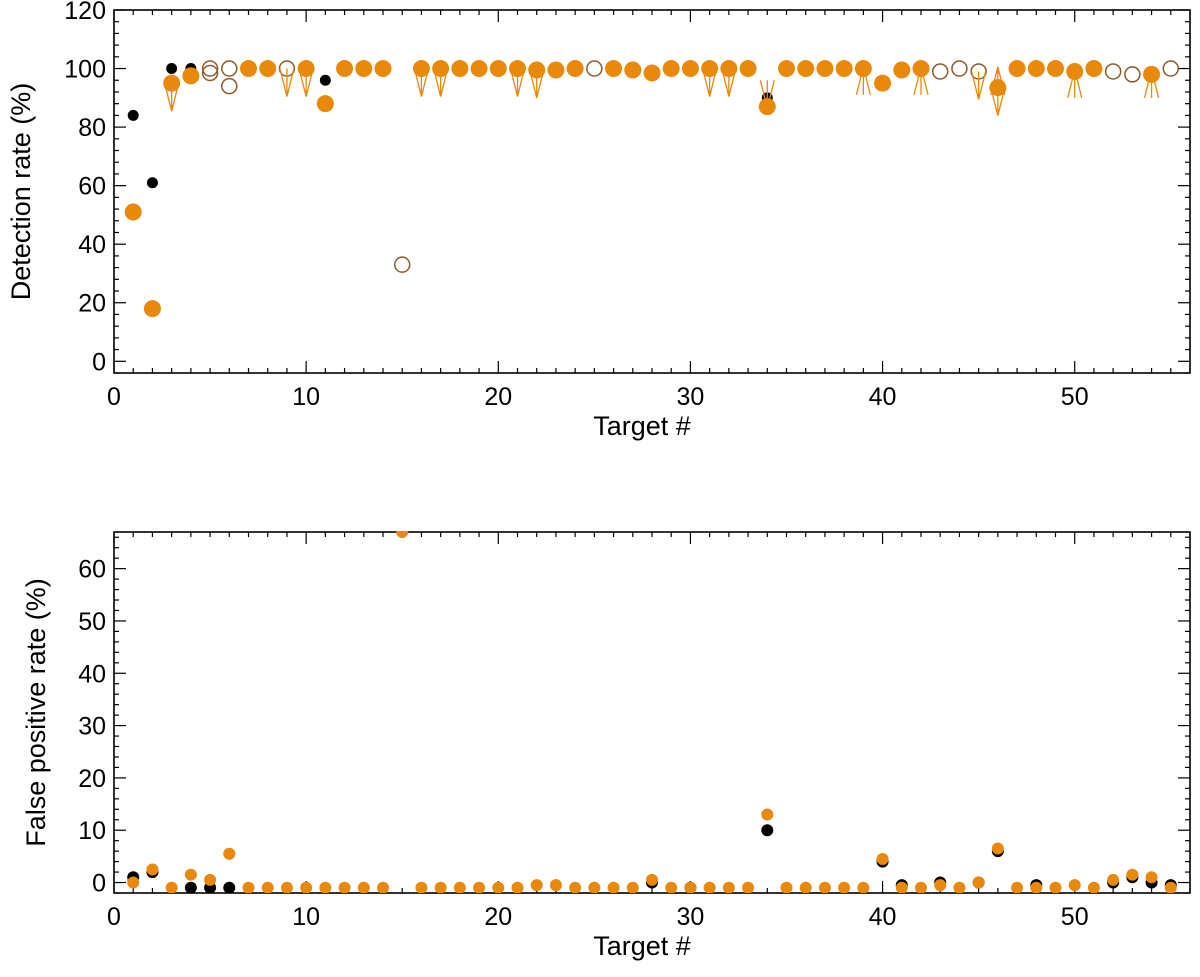 The width and height of the screenshot is (1200, 977). Describe the element at coordinates (85, 70) in the screenshot. I see `y-tick-label: 100` at that location.